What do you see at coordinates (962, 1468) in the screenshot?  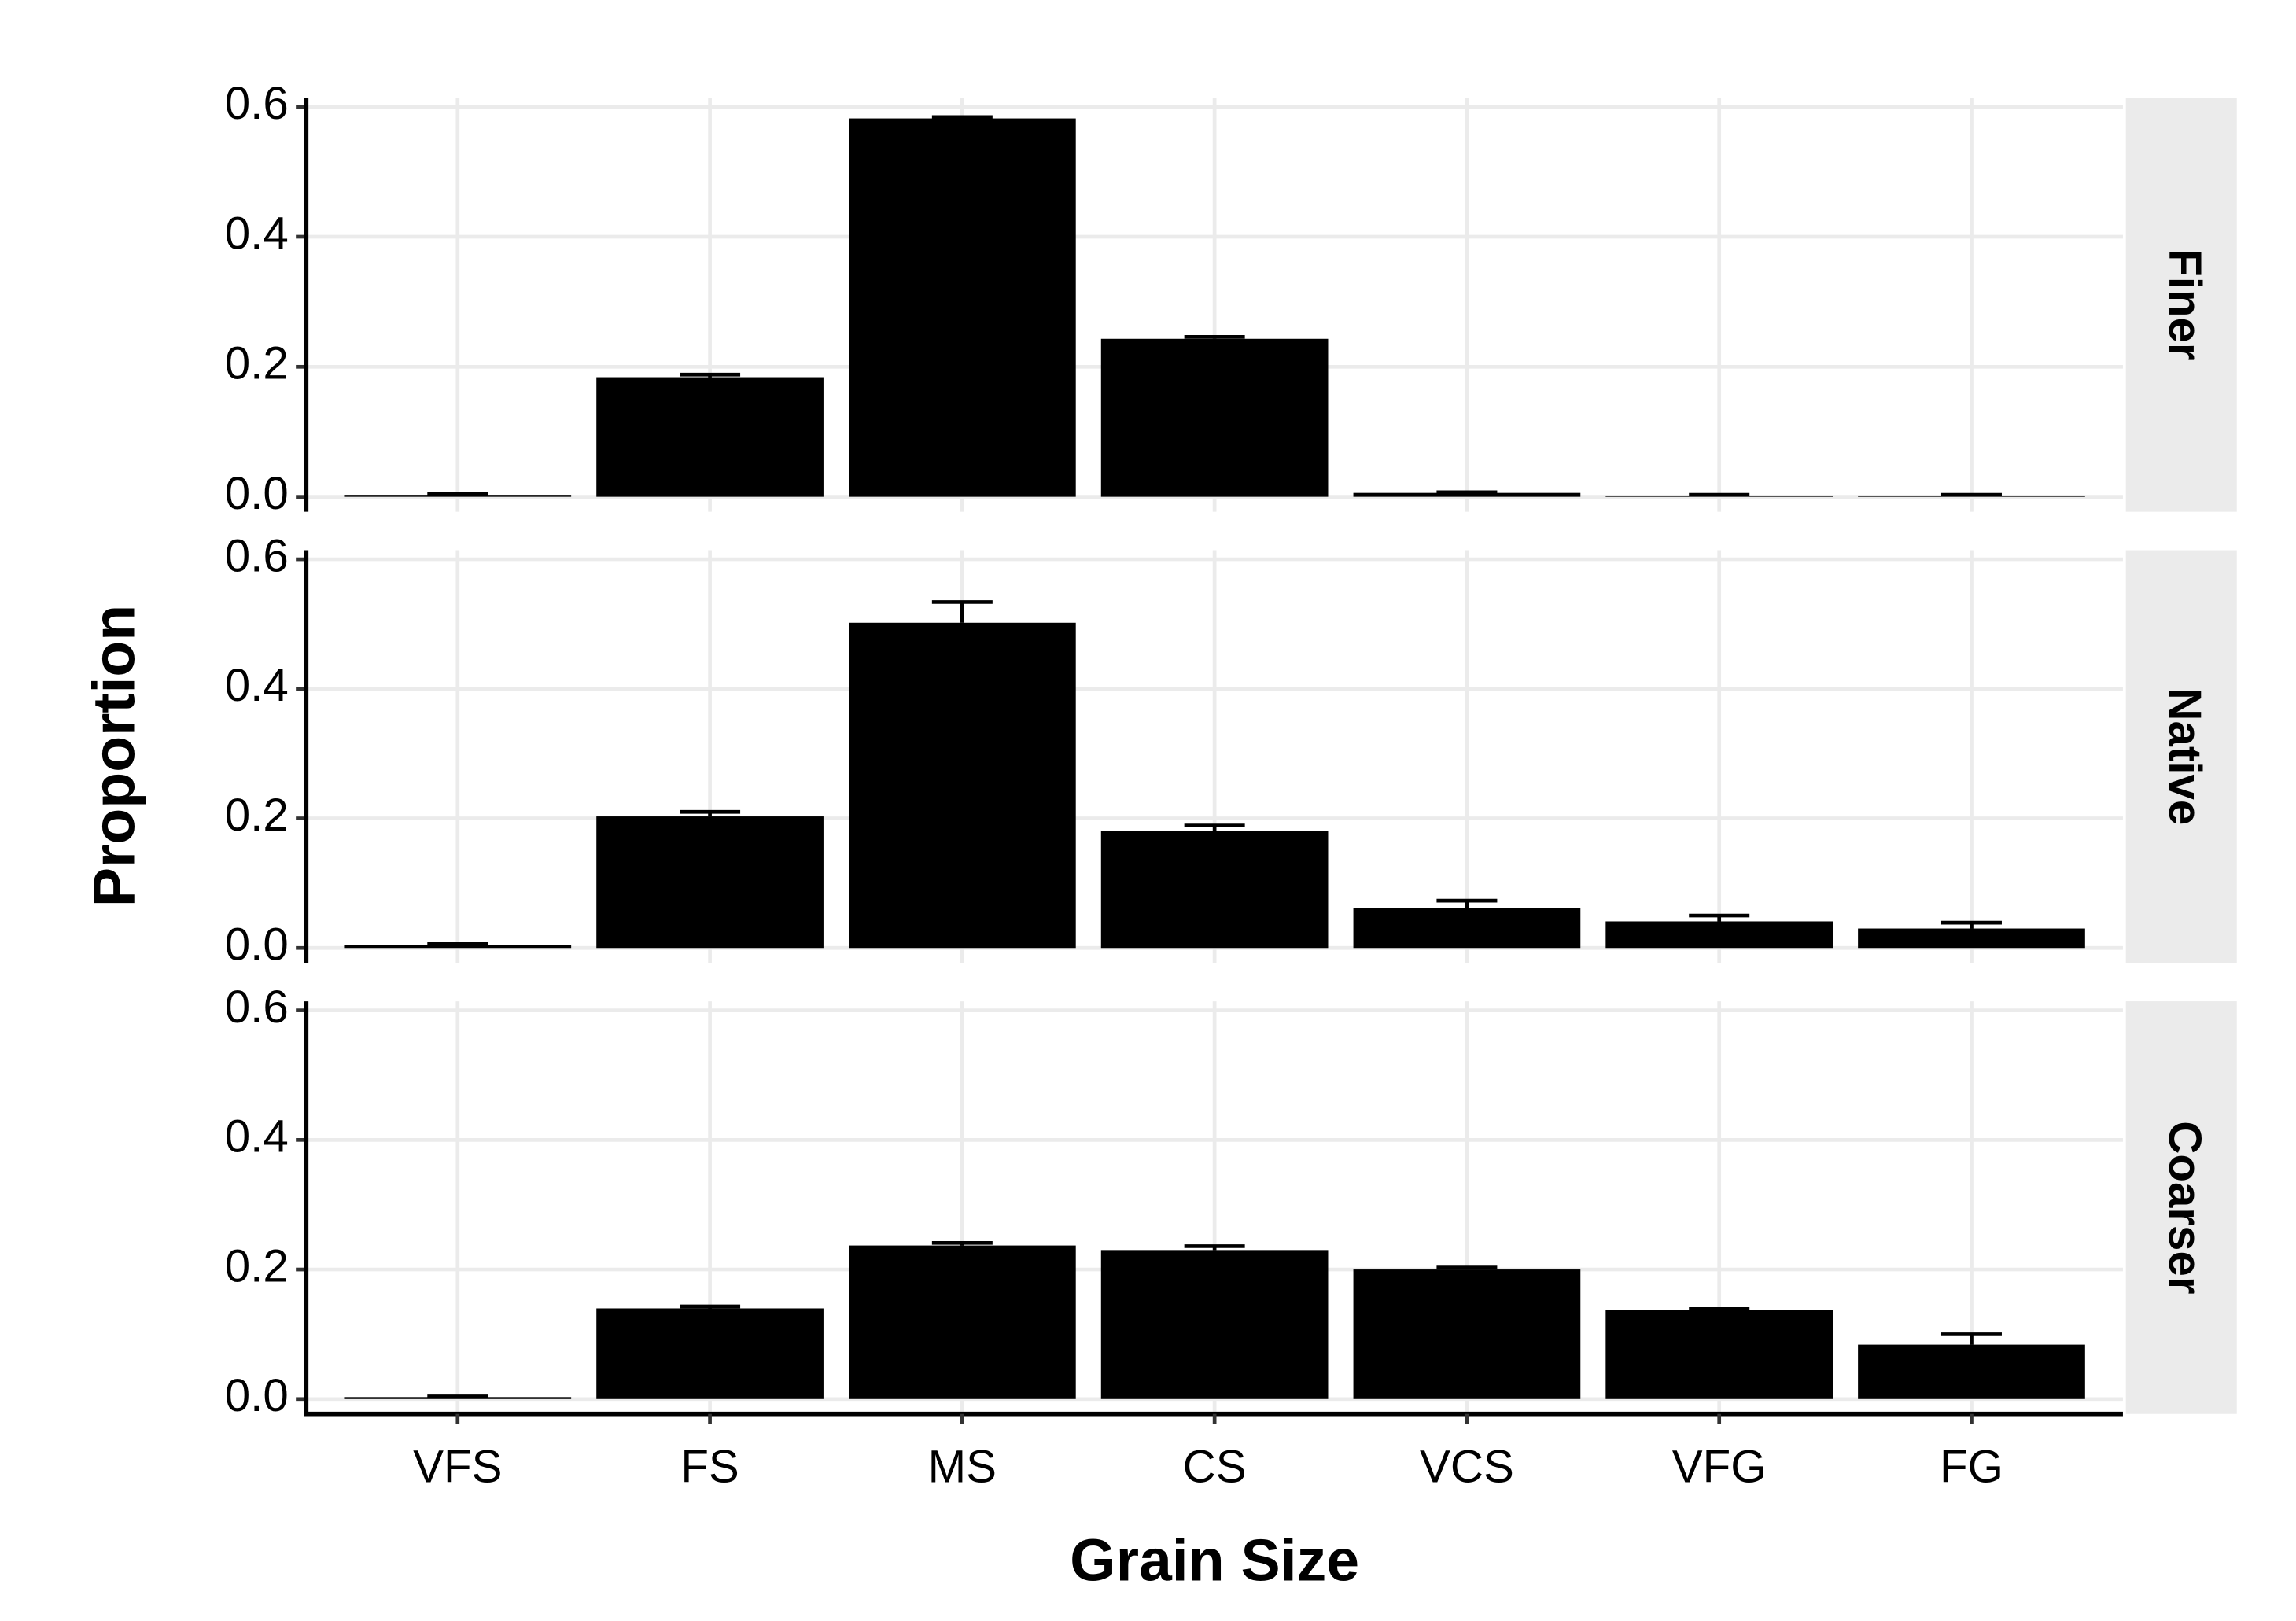 I see `x-tick-label: MS` at bounding box center [962, 1468].